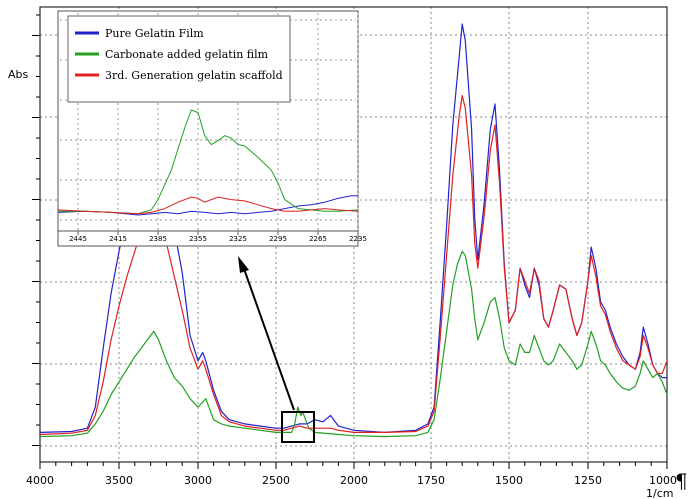  What do you see at coordinates (198, 480) in the screenshot?
I see `x-tick-label-3000: 3000` at bounding box center [198, 480].